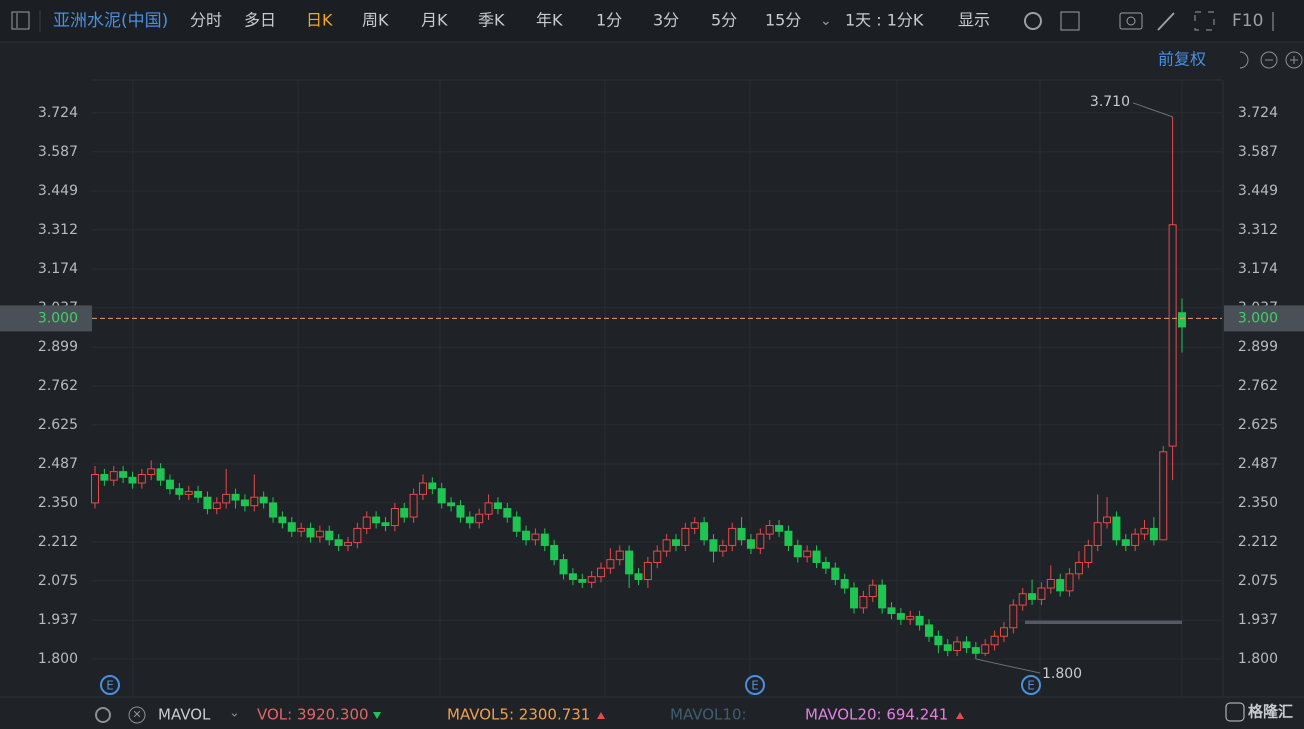 The image size is (1304, 729). What do you see at coordinates (58, 230) in the screenshot?
I see `y-tick-label: 3.312` at bounding box center [58, 230].